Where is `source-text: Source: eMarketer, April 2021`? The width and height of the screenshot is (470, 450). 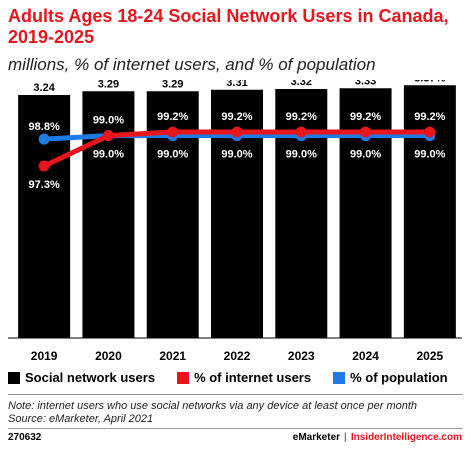
source-text: Source: eMarketer, April 2021 is located at coordinates (81, 419).